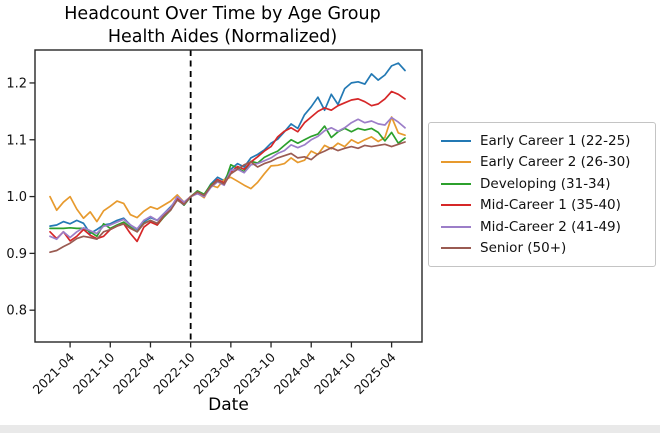 The image size is (660, 433). I want to click on x-tick-label: 2022-10, so click(174, 373).